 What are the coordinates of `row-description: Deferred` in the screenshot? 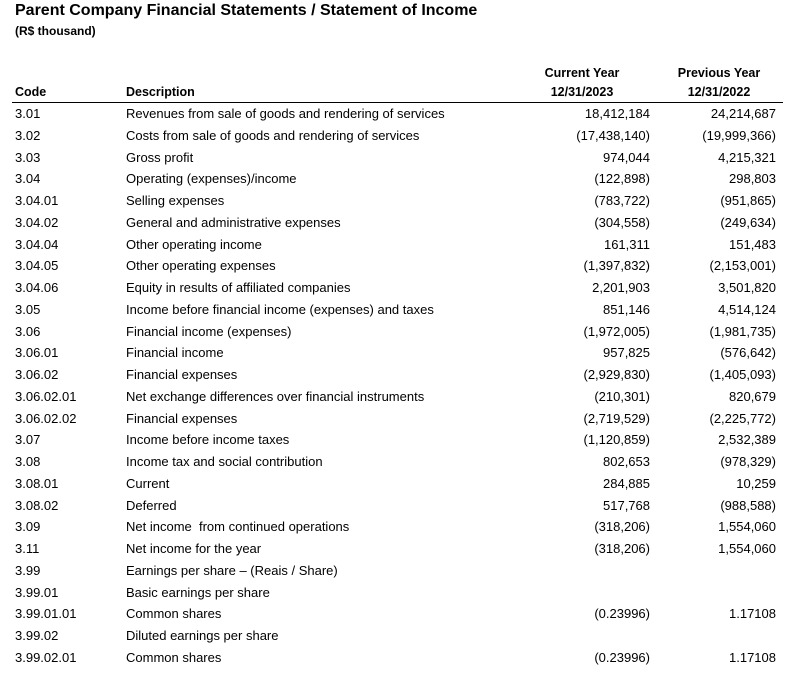 It's located at (151, 505).